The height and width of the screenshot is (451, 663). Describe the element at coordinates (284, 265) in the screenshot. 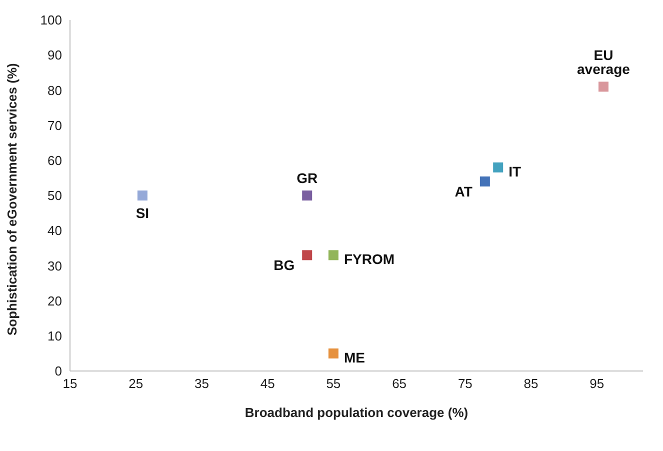

I see `series-label: BG` at that location.